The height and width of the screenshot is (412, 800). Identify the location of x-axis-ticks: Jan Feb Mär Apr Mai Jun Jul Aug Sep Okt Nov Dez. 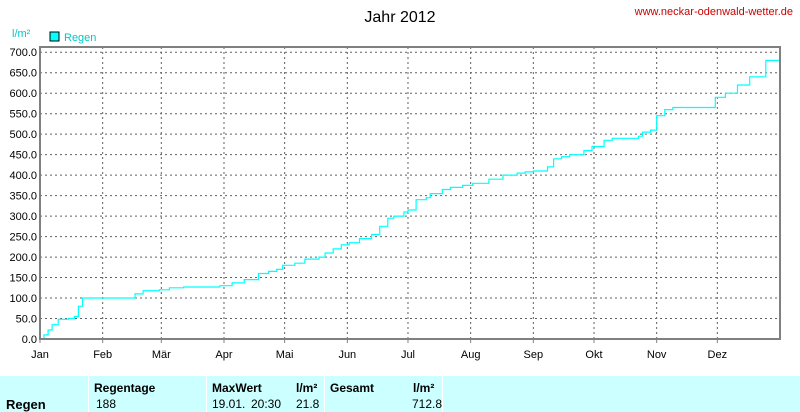
(379, 350).